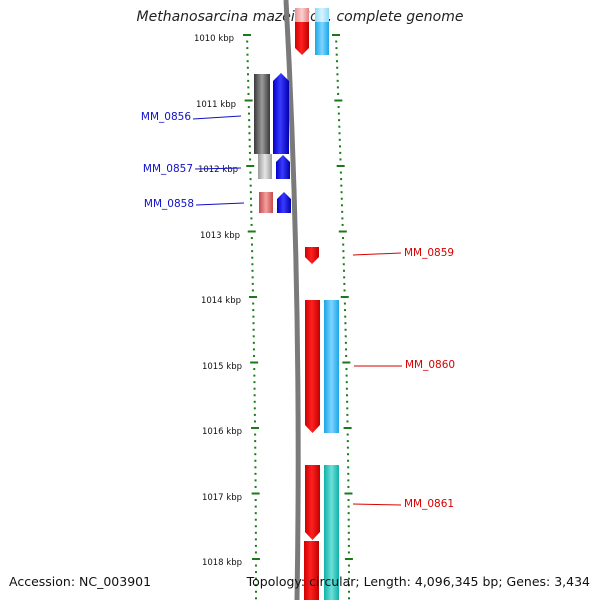 The image size is (600, 600). Describe the element at coordinates (429, 504) in the screenshot. I see `gene-label-mm0861: MM_0861` at that location.